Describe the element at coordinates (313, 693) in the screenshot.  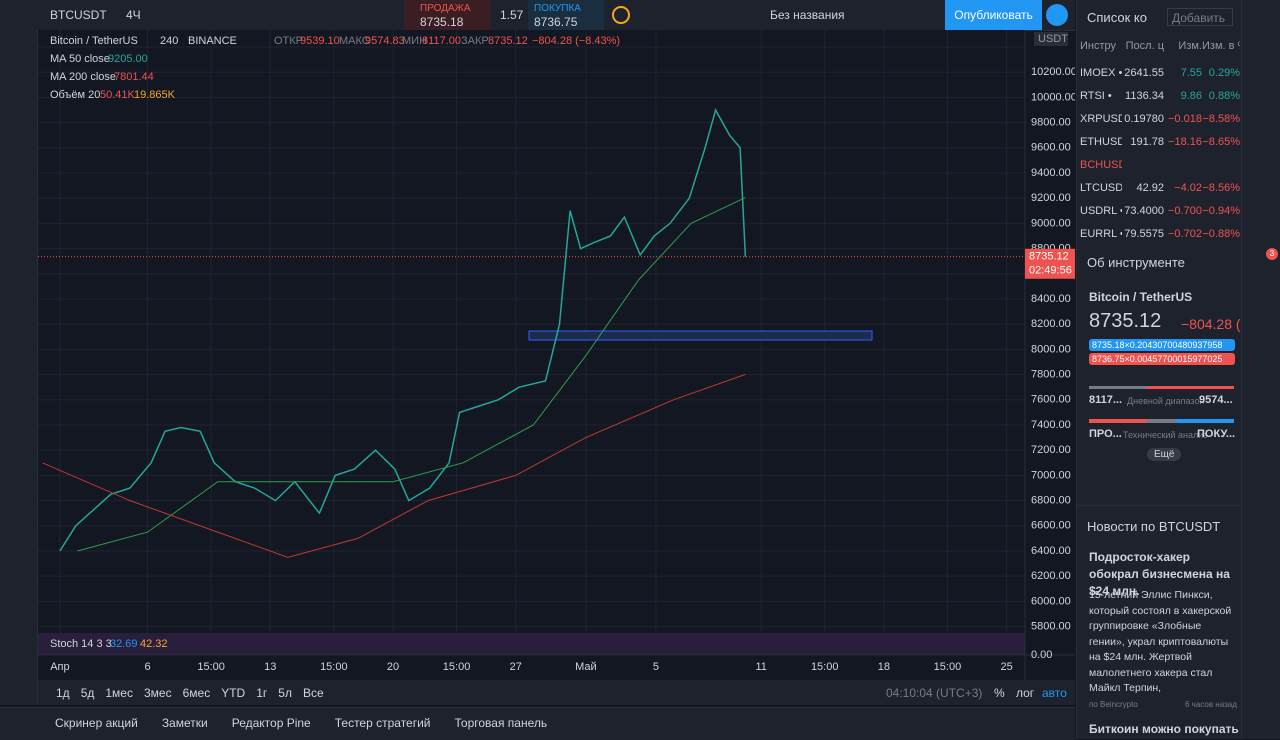
I see `range-button: Все` at that location.